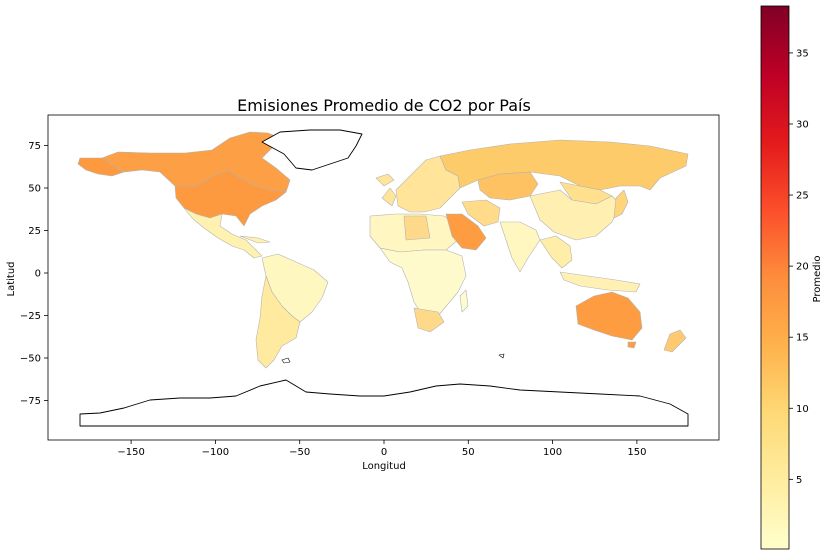 This screenshot has height=557, width=828. I want to click on country-canada, so click(196, 162).